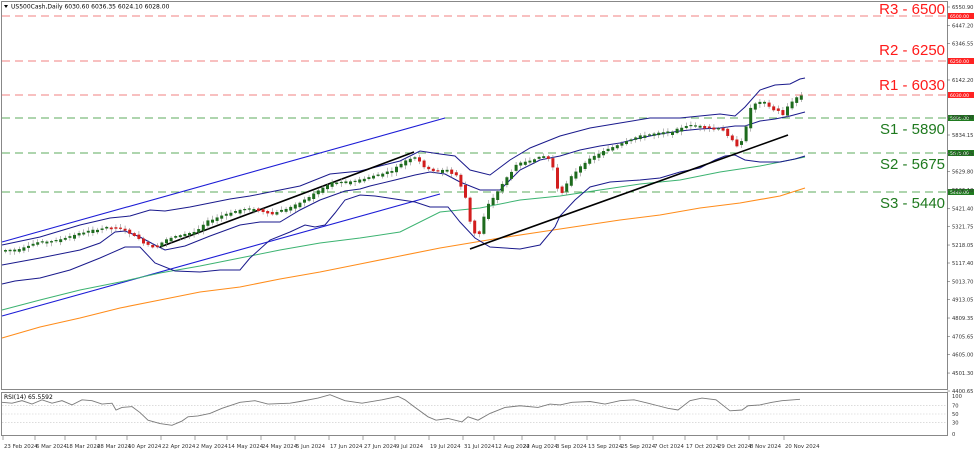  Describe the element at coordinates (912, 164) in the screenshot. I see `s2-label: S2 - 5675` at that location.